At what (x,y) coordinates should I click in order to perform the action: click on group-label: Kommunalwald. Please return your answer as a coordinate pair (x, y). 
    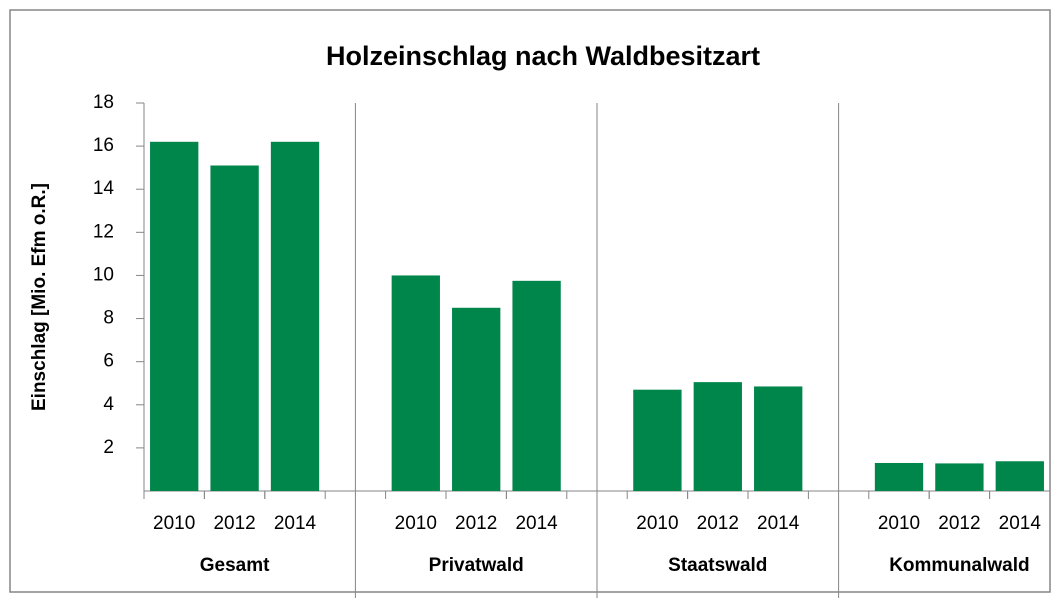
    Looking at the image, I should click on (959, 565).